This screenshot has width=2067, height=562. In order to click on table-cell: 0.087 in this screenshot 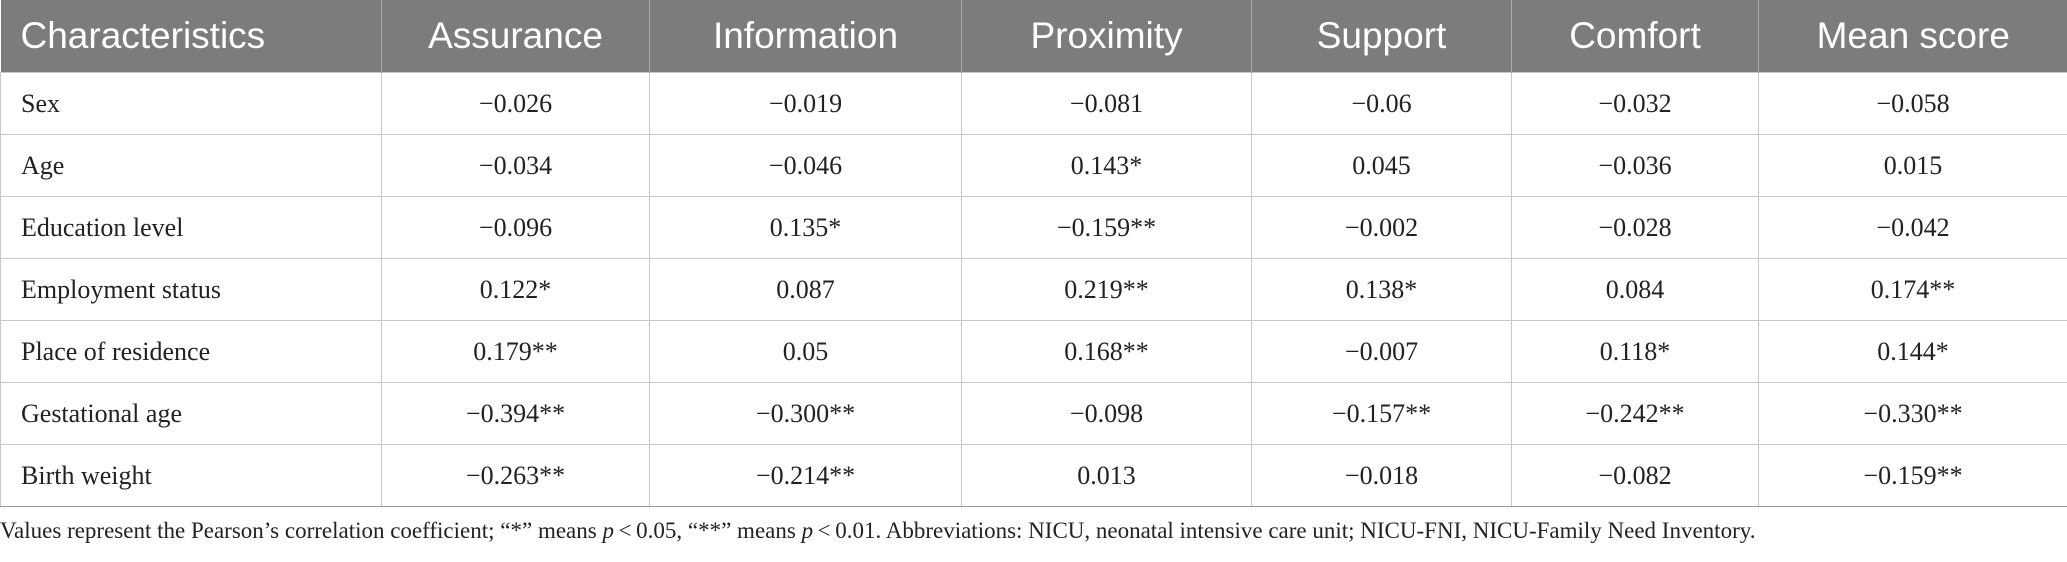, I will do `click(805, 289)`.